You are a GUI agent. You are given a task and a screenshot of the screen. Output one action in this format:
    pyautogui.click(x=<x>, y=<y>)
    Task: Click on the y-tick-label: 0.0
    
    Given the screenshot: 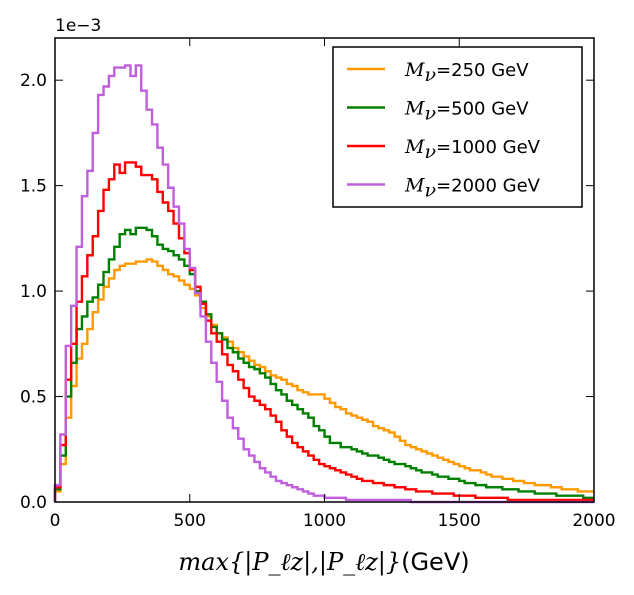 What is the action you would take?
    pyautogui.click(x=33, y=503)
    